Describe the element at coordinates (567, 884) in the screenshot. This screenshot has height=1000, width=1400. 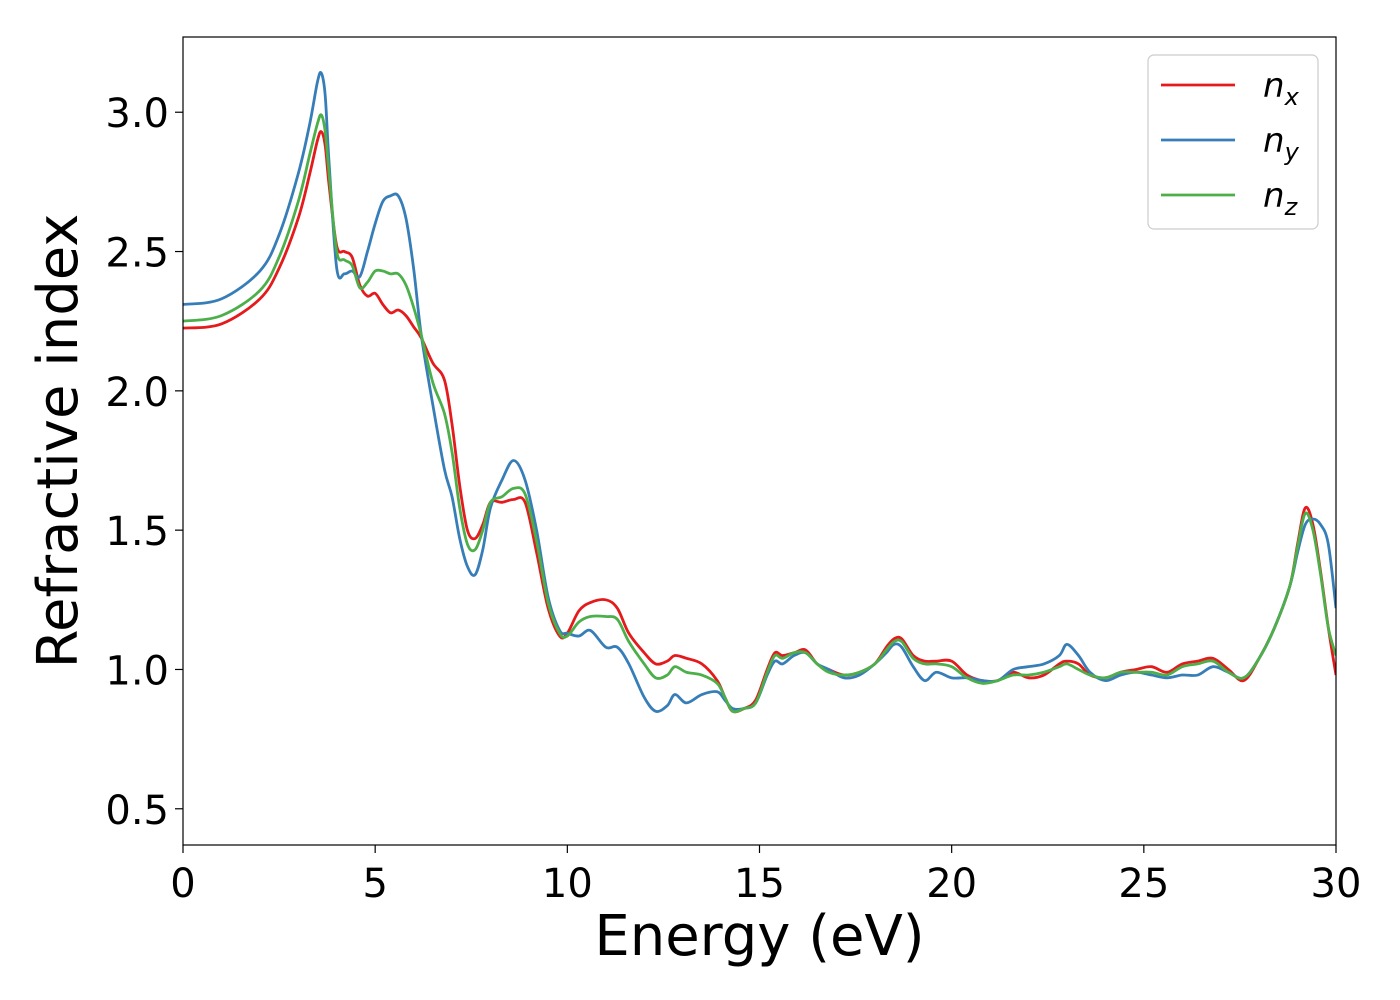
I see `x-tick-label: 10` at that location.